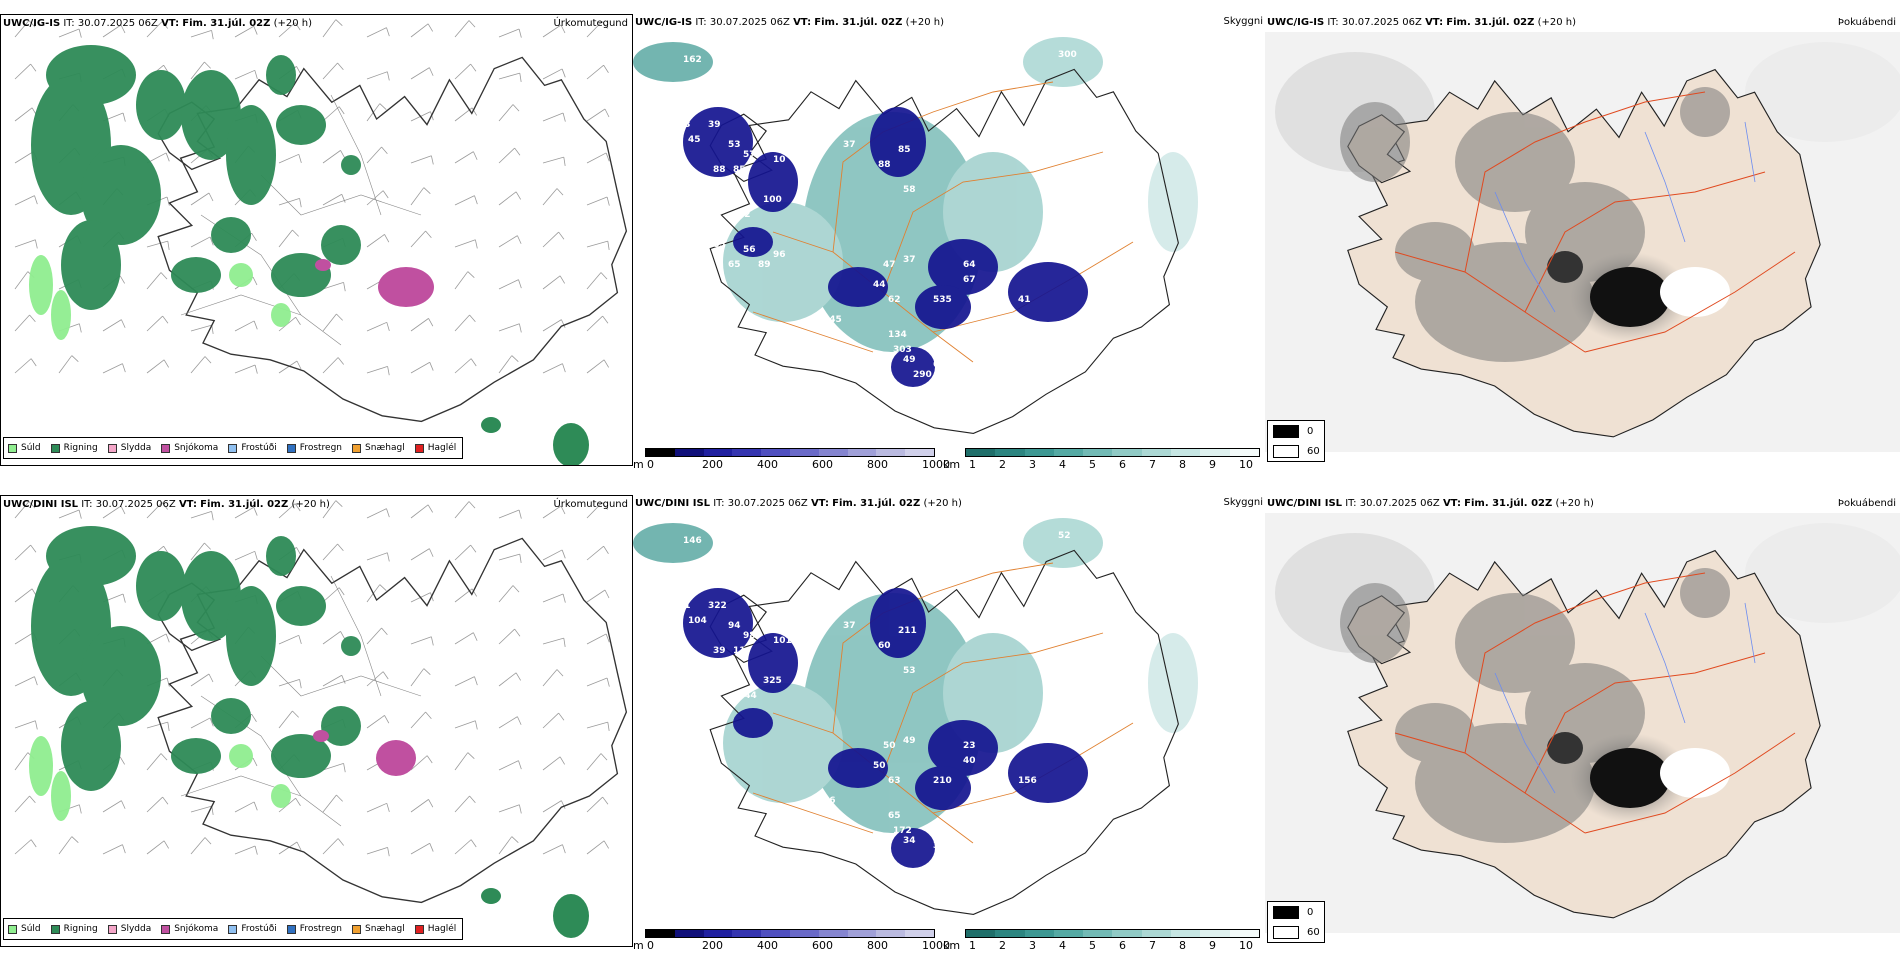 This screenshot has width=1900, height=955. What do you see at coordinates (897, 335) in the screenshot?
I see `cloud-base-value: 134` at bounding box center [897, 335].